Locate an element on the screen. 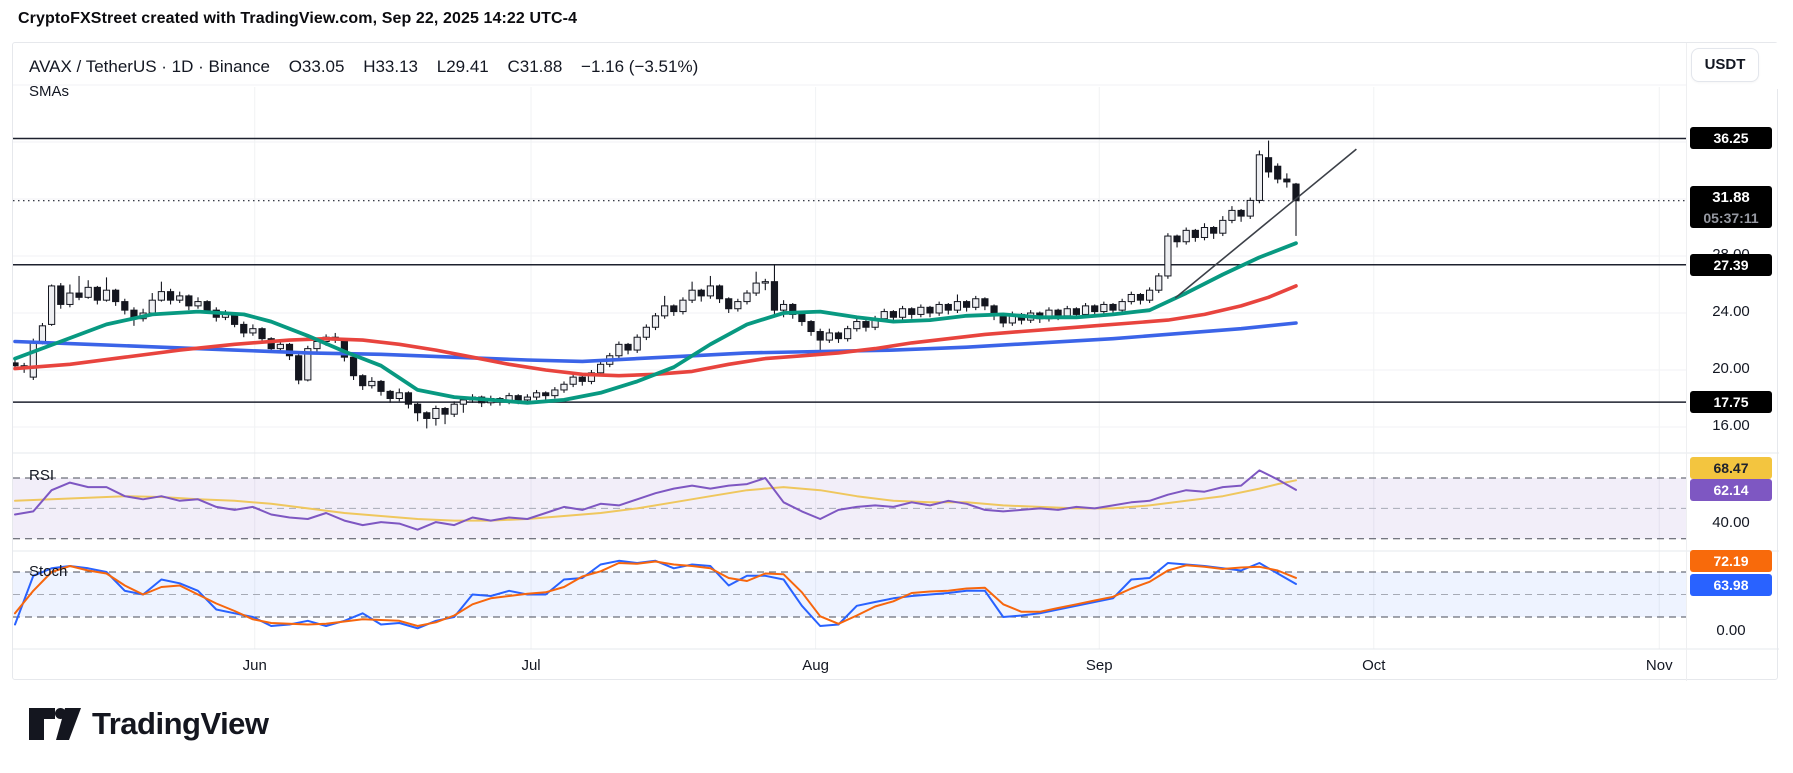  time-axis-label: Nov is located at coordinates (1659, 665).